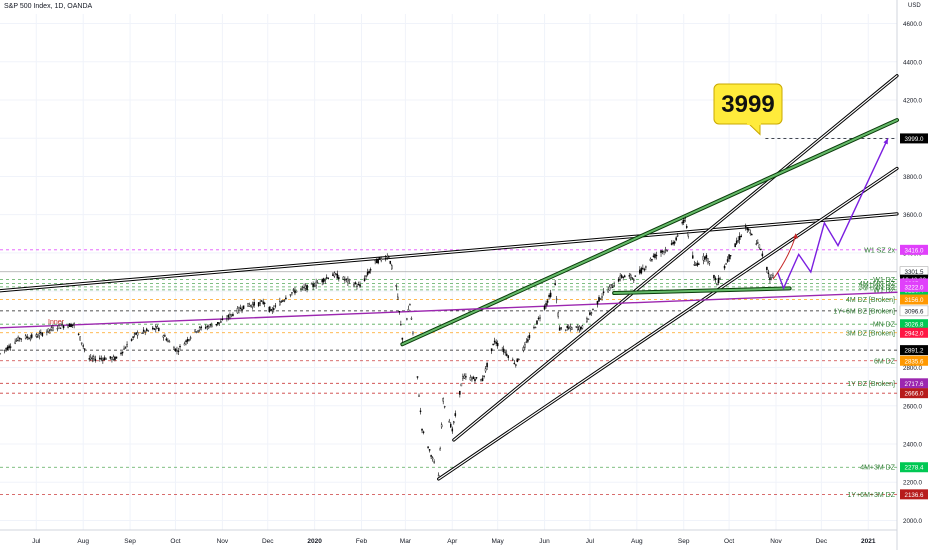  I want to click on callout-text: 3999, so click(747, 104).